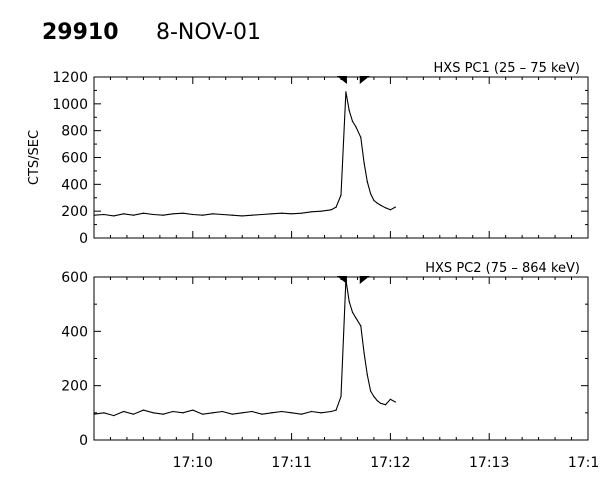  Describe the element at coordinates (584, 463) in the screenshot. I see `x-tick-label: 17:14` at that location.